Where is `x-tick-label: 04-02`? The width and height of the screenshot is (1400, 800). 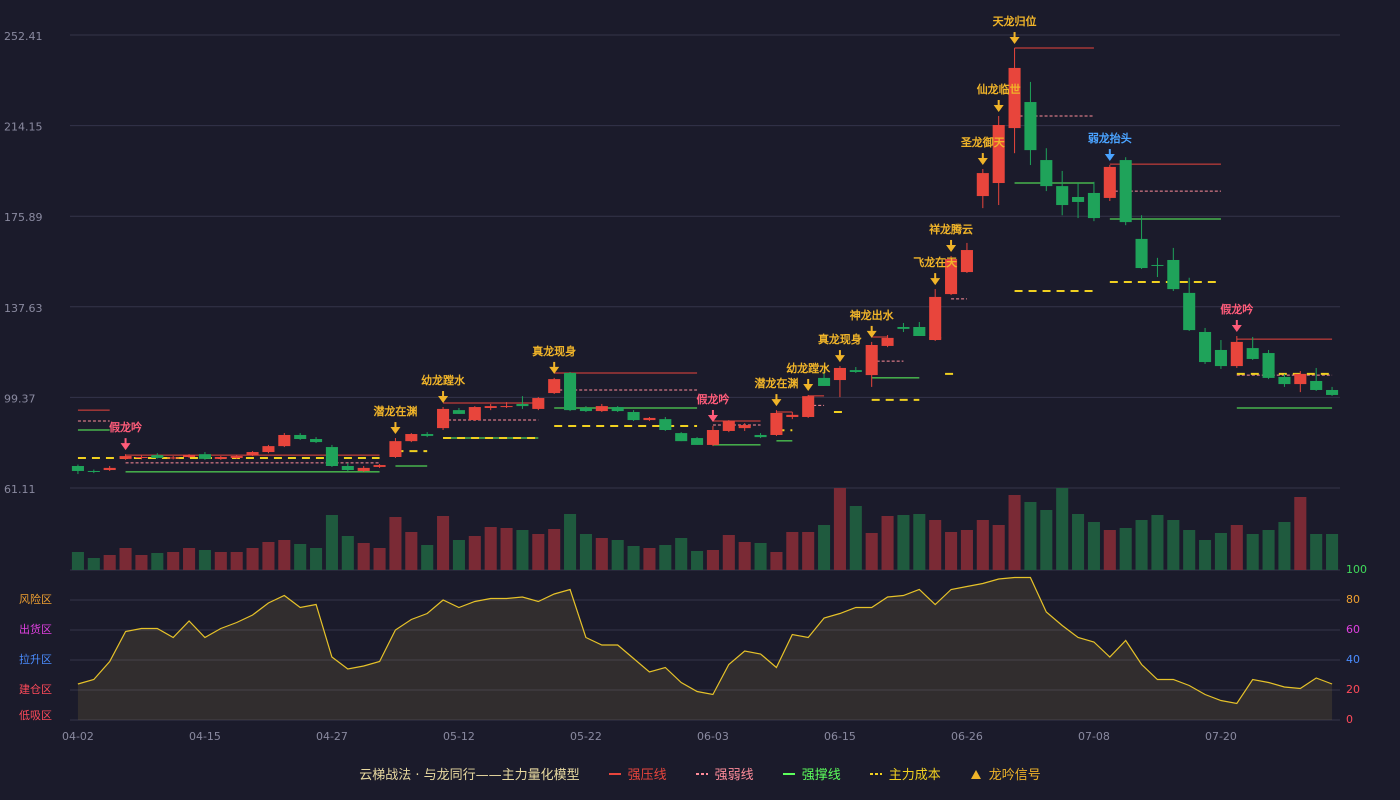 x-tick-label: 04-02 is located at coordinates (78, 736).